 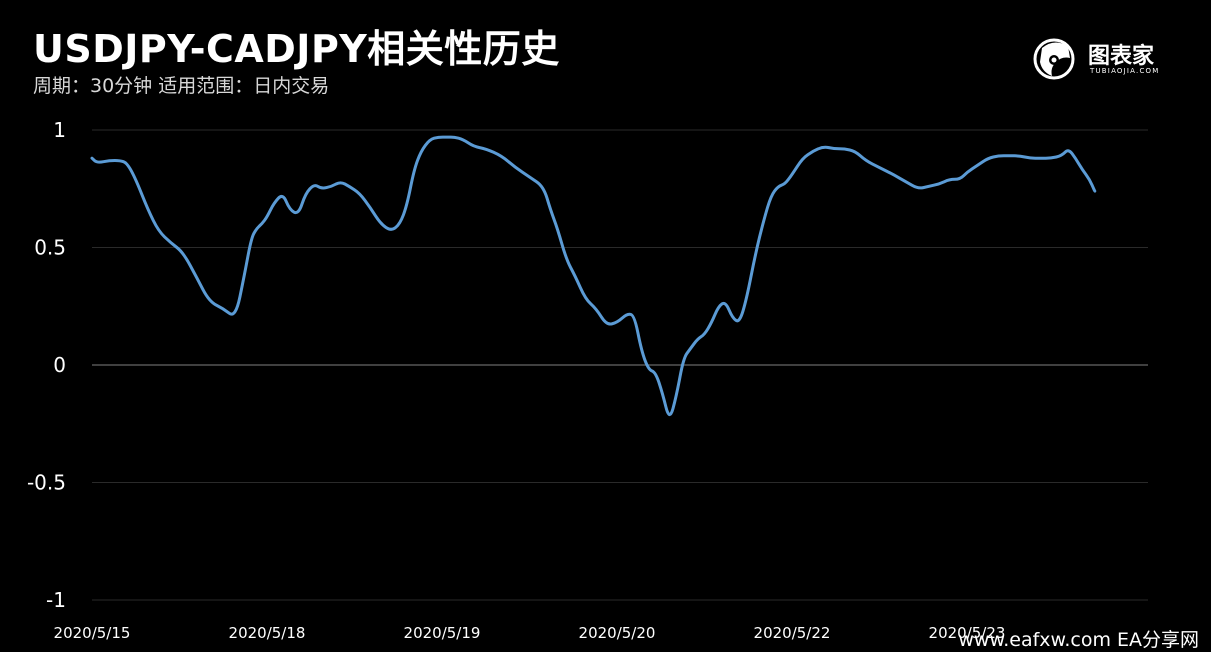 I want to click on y-tick-label: 0.5, so click(x=50, y=248).